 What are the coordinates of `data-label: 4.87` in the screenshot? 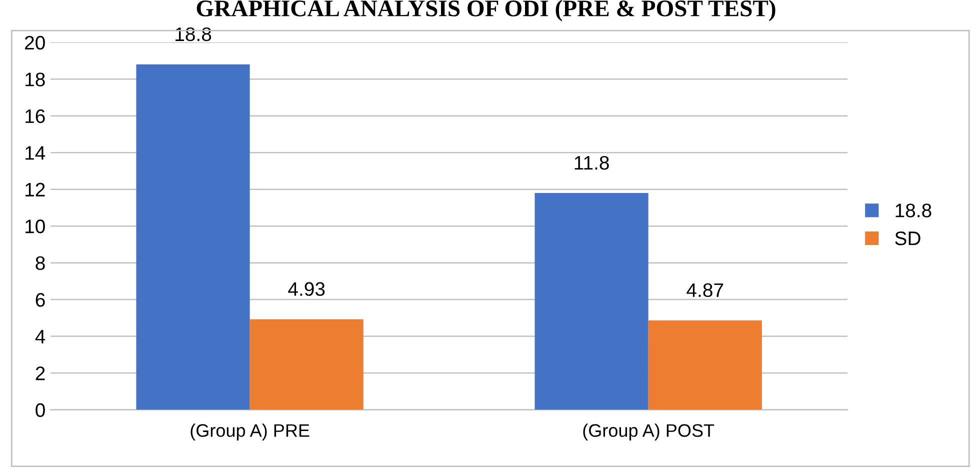 It's located at (705, 290).